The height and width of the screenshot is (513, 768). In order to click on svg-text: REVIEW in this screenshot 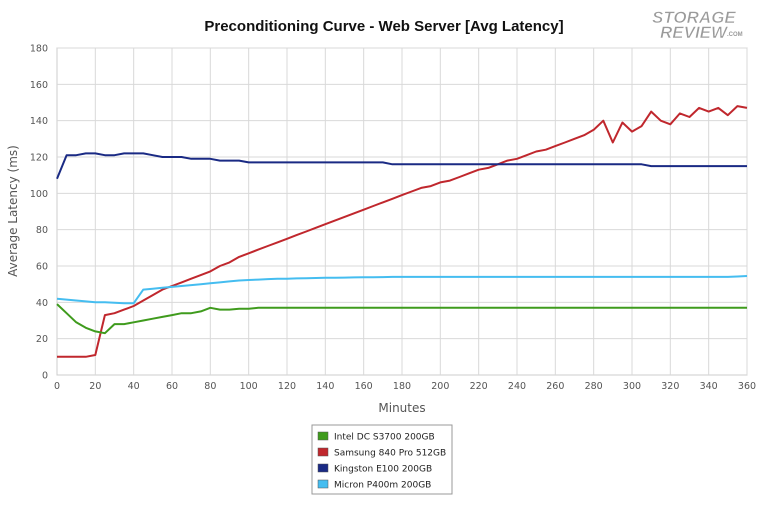, I will do `click(694, 32)`.